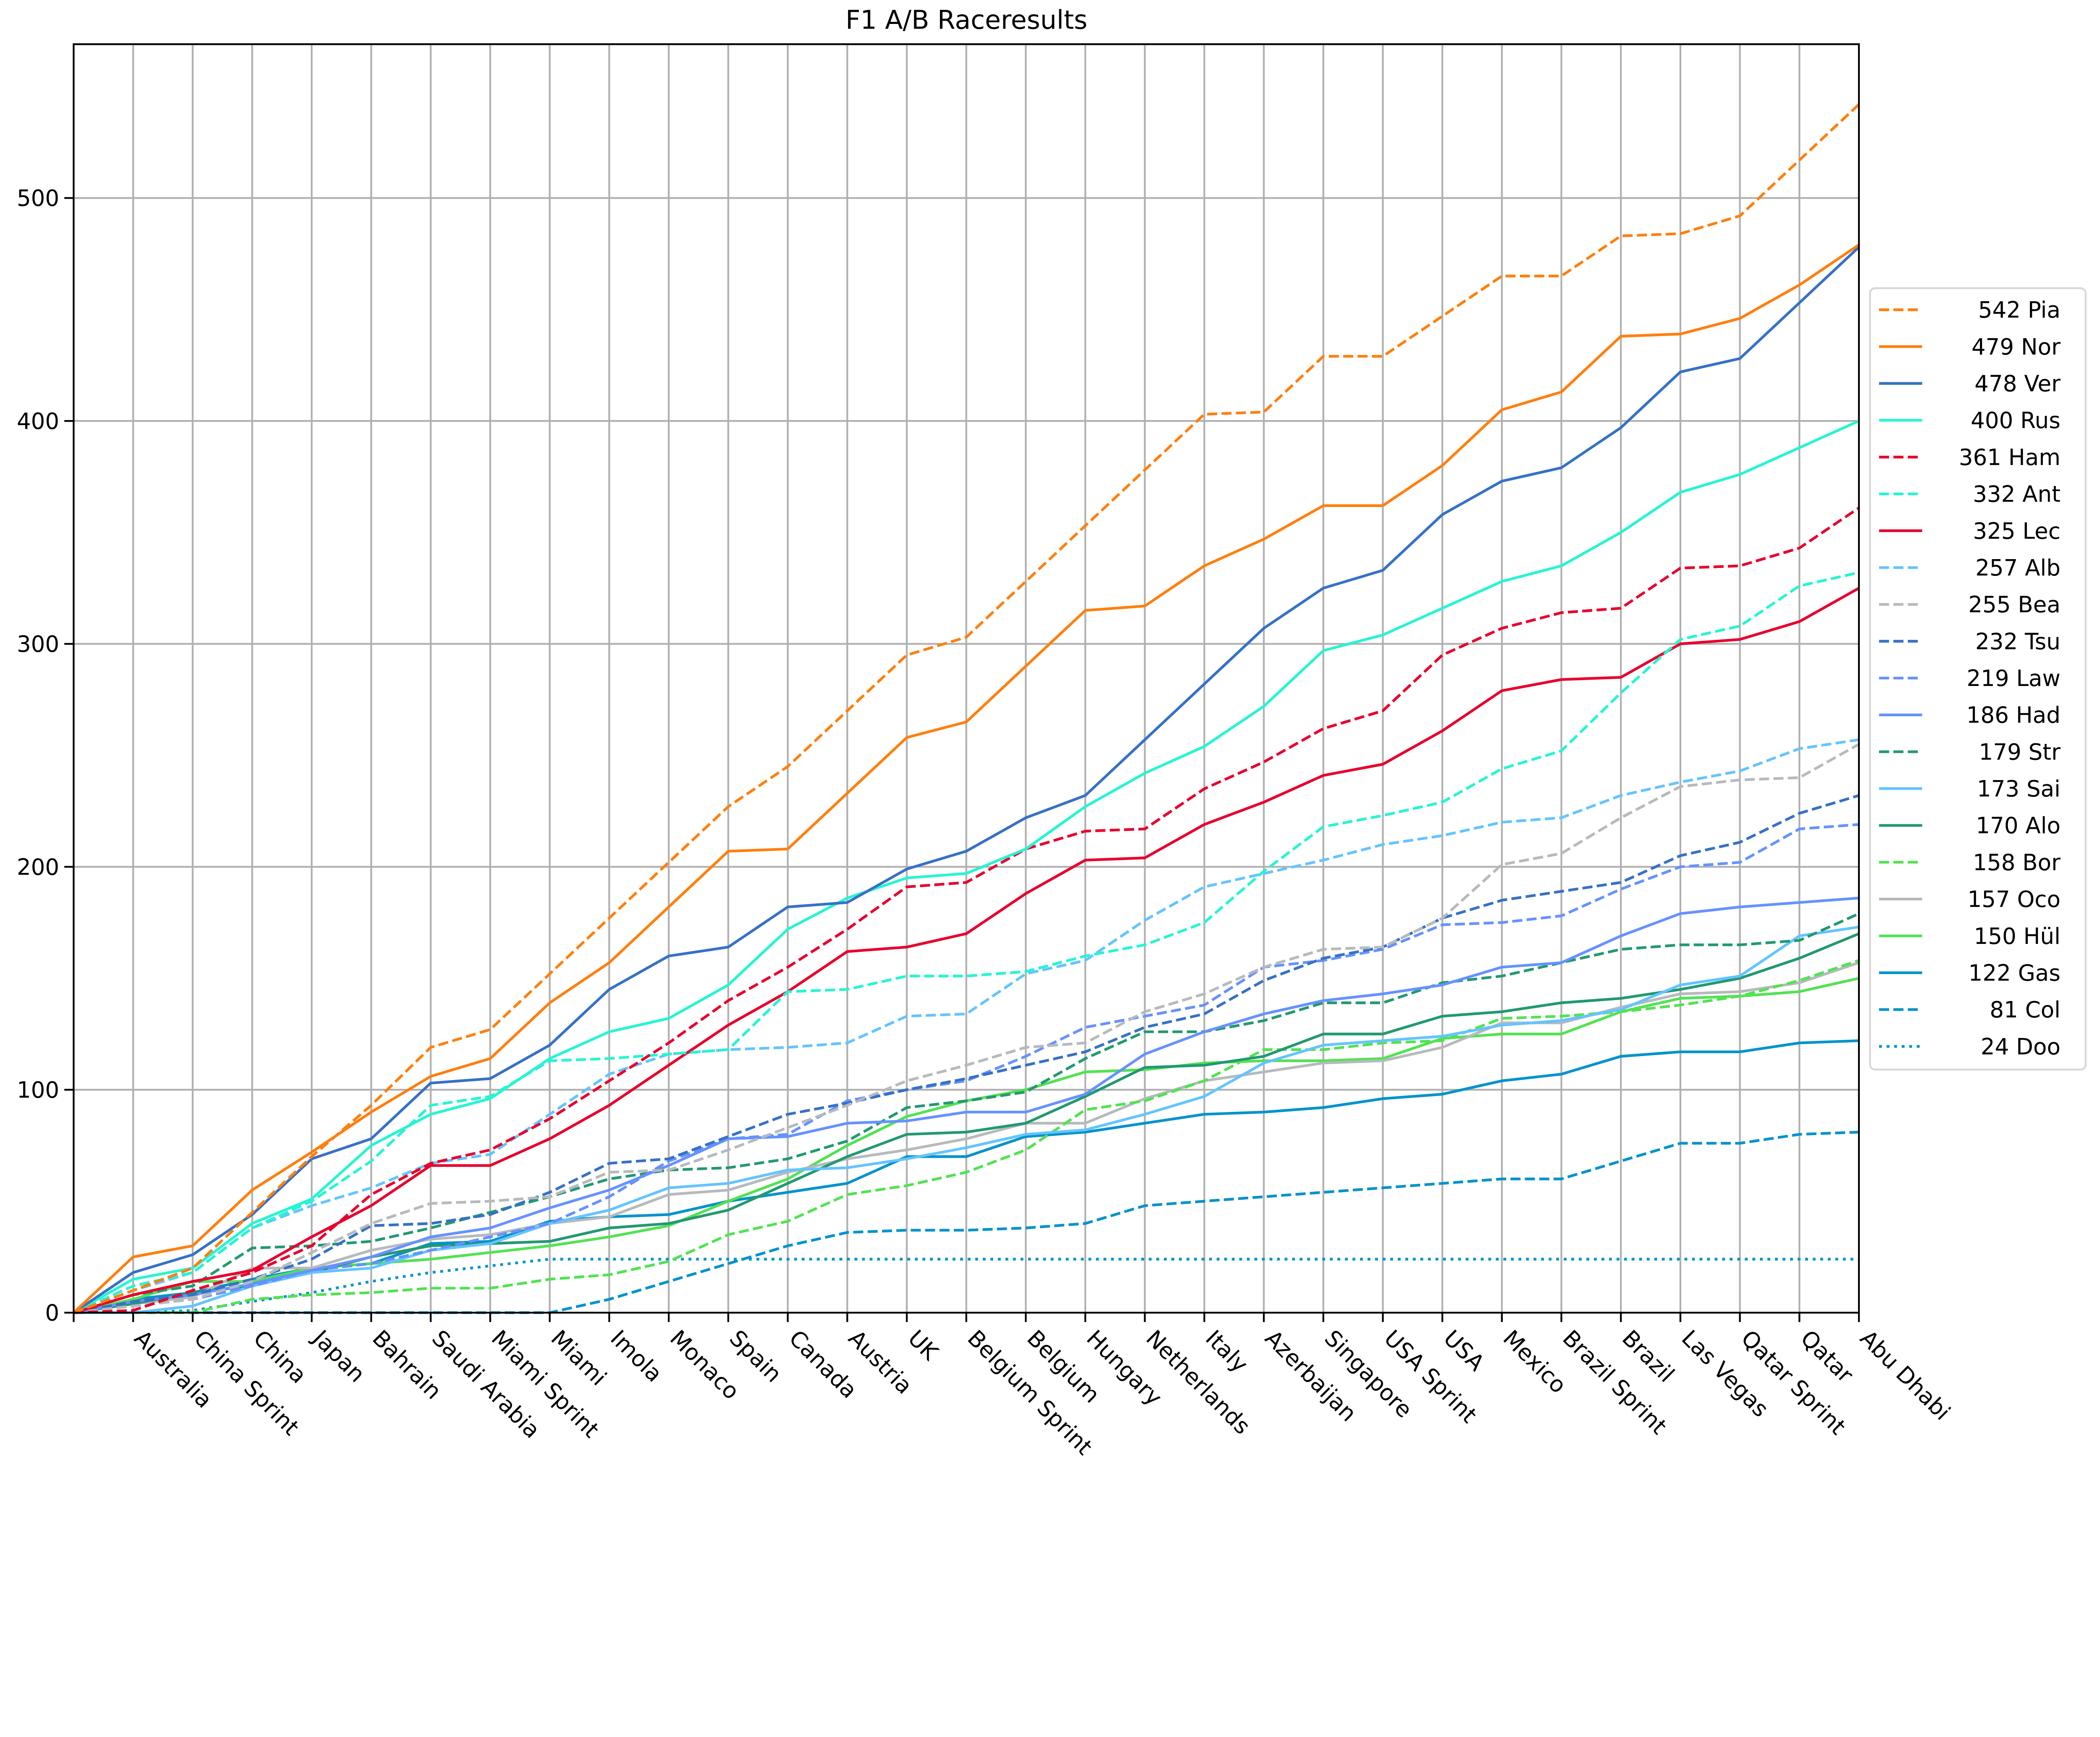 This screenshot has height=1737, width=2100. I want to click on legend-label: 232 Tsu, so click(2018, 641).